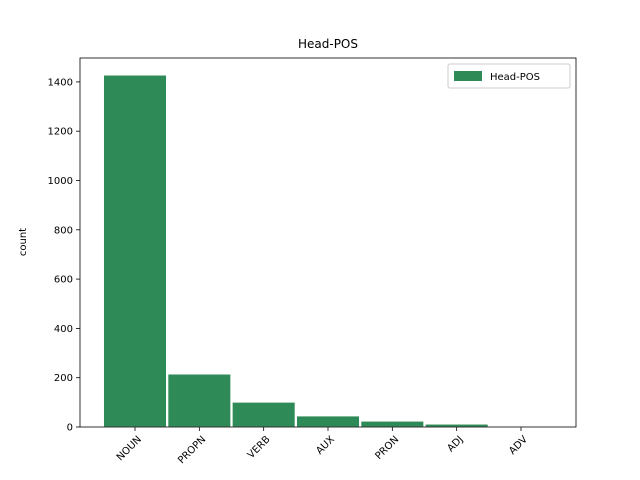 The height and width of the screenshot is (480, 640). Describe the element at coordinates (60, 132) in the screenshot. I see `y-tick-label: 1200` at that location.